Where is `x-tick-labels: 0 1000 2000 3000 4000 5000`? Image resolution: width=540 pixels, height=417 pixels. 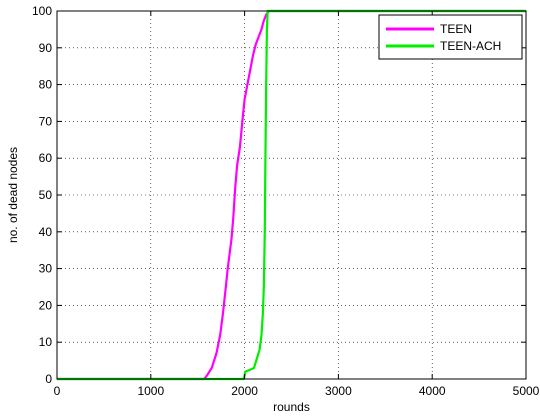
x-tick-labels: 0 1000 2000 3000 4000 5000 is located at coordinates (297, 391).